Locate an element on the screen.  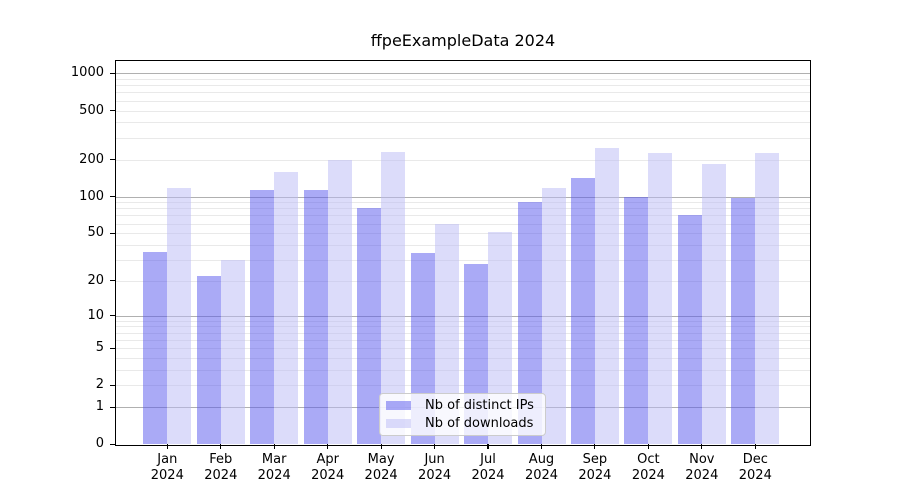
x-tick-label-line: Apr is located at coordinates (327, 460).